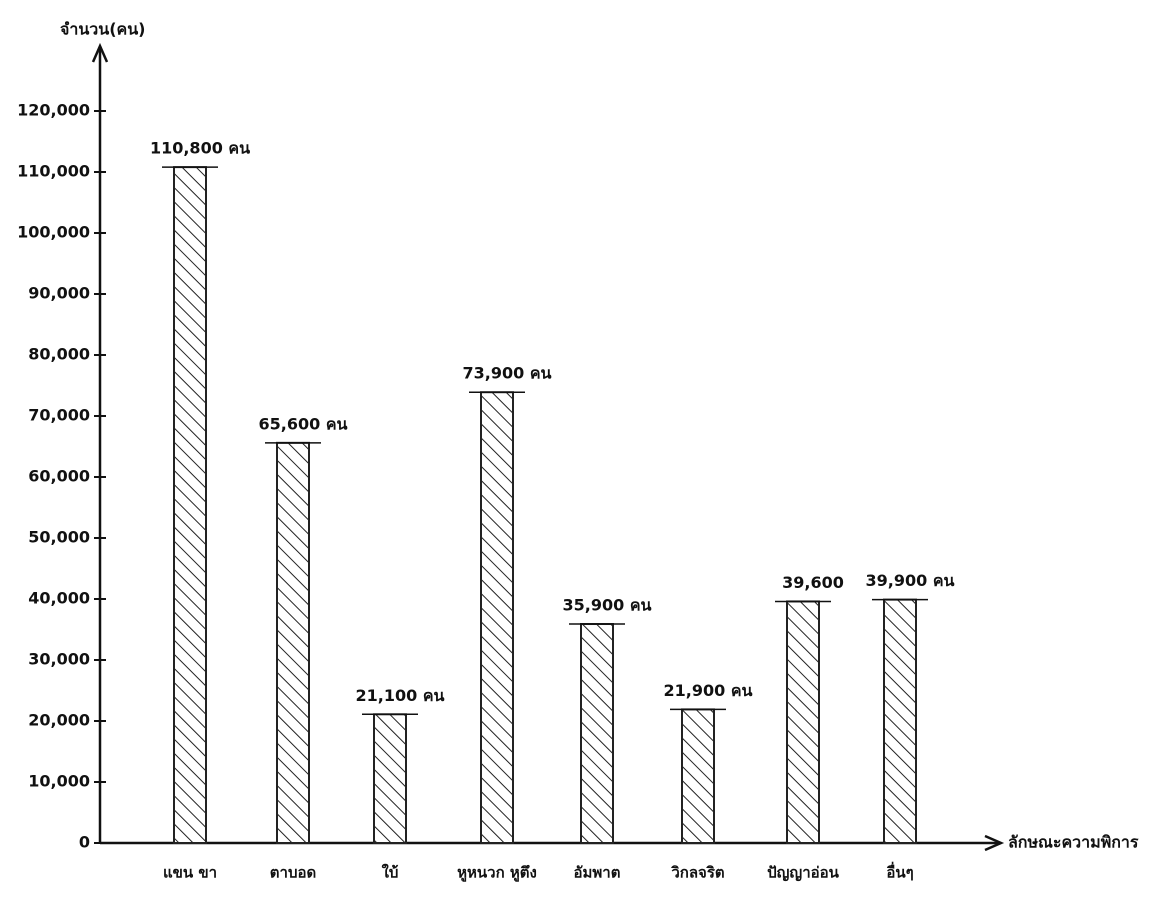  I want to click on value-label: 73,900 คน, so click(507, 373).